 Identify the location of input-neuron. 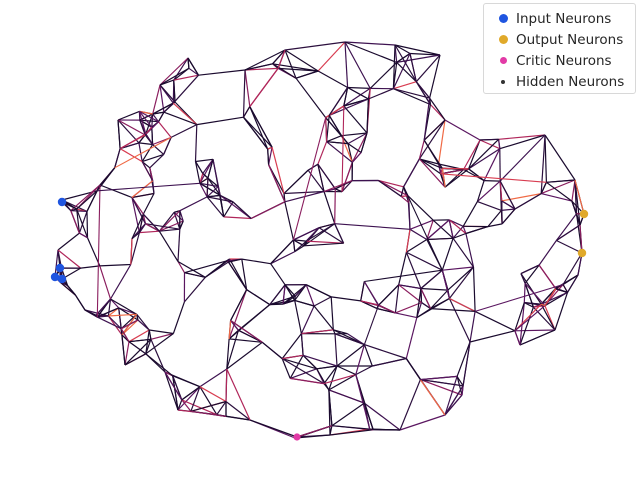
(55, 277).